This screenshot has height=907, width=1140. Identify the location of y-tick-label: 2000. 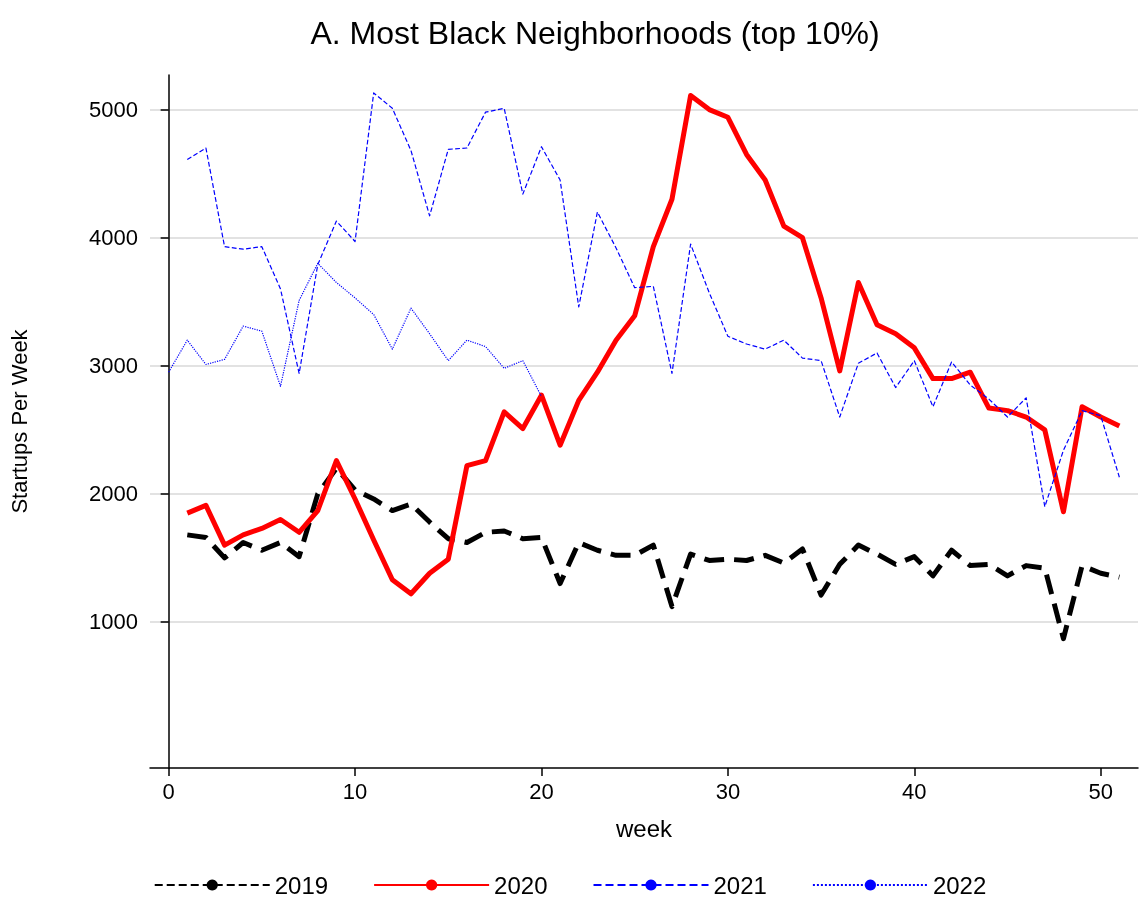
(113, 494).